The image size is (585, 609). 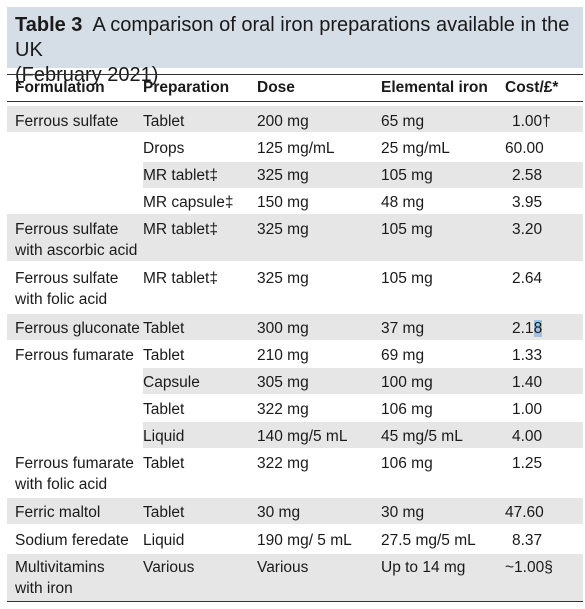 I want to click on cell-formulation: Ferric maltol, so click(x=58, y=512).